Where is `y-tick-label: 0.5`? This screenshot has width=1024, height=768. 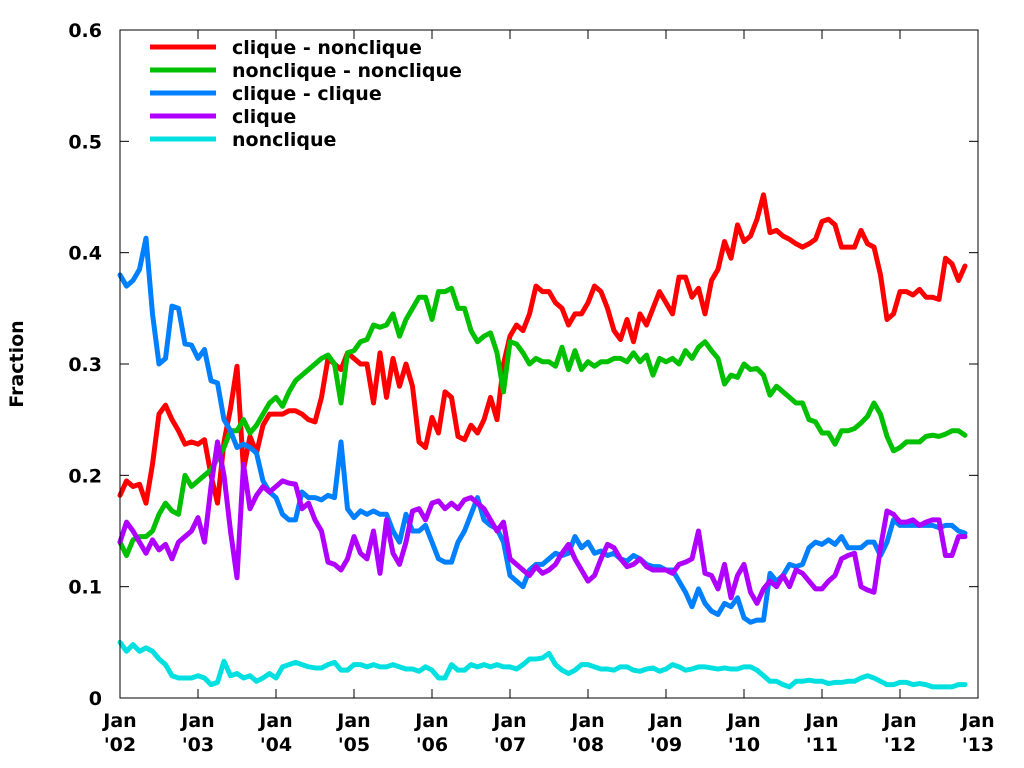
y-tick-label: 0.5 is located at coordinates (85, 142).